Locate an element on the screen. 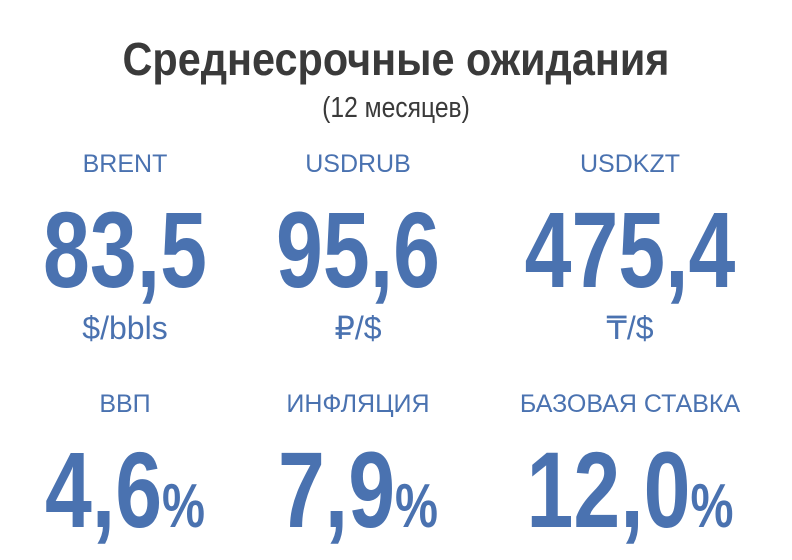 The height and width of the screenshot is (560, 792). metric-label: USDKZT is located at coordinates (630, 164).